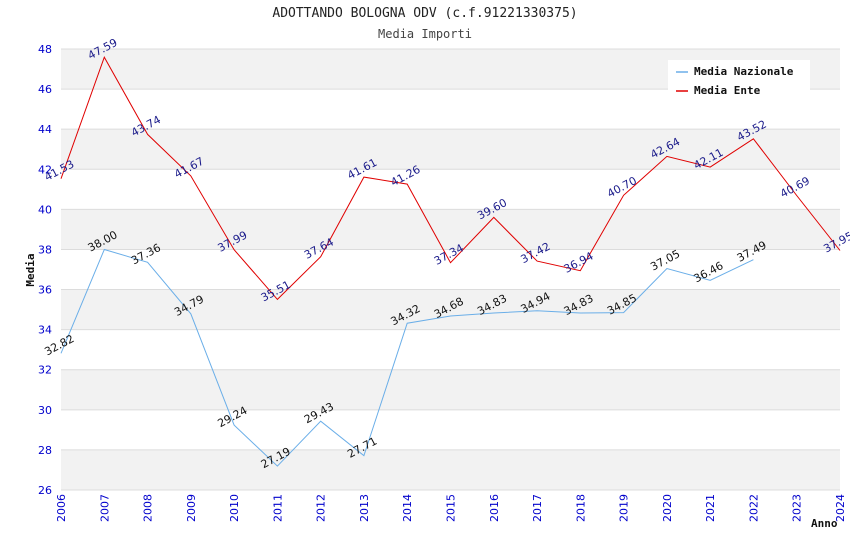 The width and height of the screenshot is (850, 550). Describe the element at coordinates (364, 508) in the screenshot. I see `x-tick-label: 2013` at that location.